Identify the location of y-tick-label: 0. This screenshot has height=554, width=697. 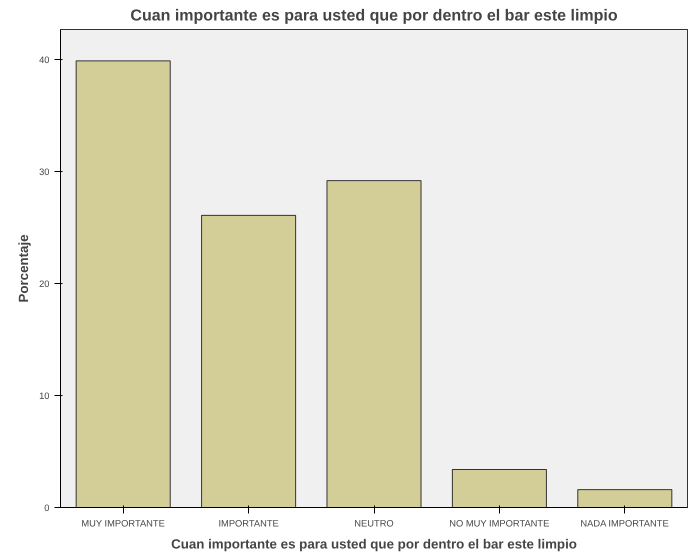
(47, 508).